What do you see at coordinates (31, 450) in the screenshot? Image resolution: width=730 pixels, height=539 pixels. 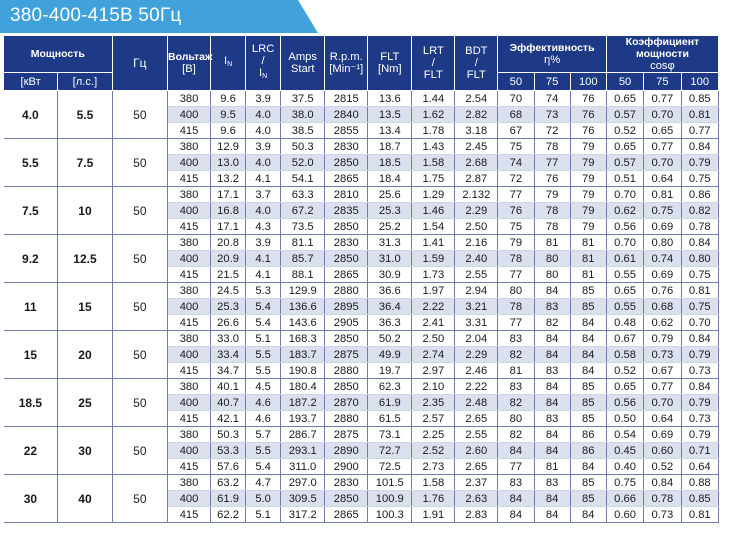 I see `cell-power-kw: 22` at bounding box center [31, 450].